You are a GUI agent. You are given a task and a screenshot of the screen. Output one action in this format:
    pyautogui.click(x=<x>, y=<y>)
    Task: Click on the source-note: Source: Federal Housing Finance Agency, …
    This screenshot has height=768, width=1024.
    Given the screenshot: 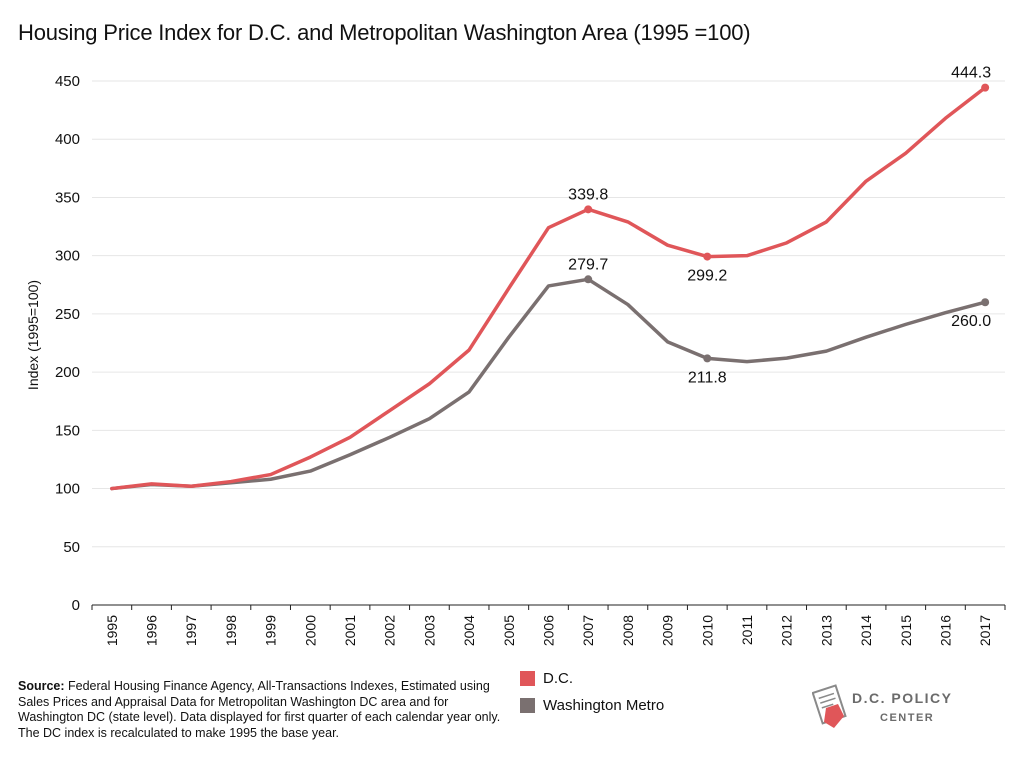 What is the action you would take?
    pyautogui.click(x=263, y=710)
    